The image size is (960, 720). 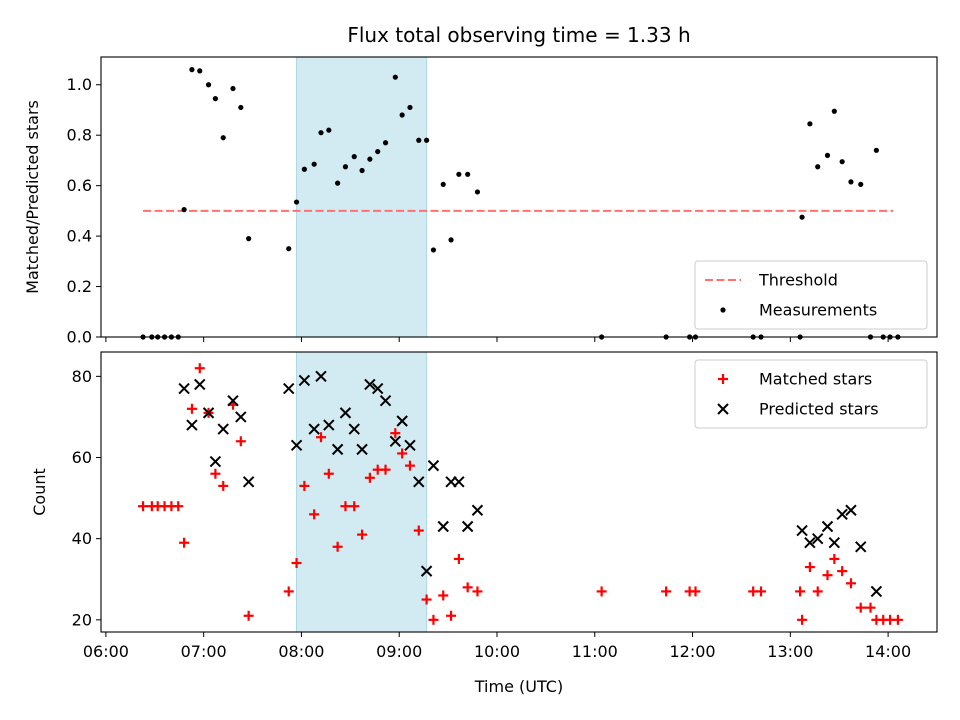 What do you see at coordinates (819, 409) in the screenshot?
I see `legend-label: Predicted stars` at bounding box center [819, 409].